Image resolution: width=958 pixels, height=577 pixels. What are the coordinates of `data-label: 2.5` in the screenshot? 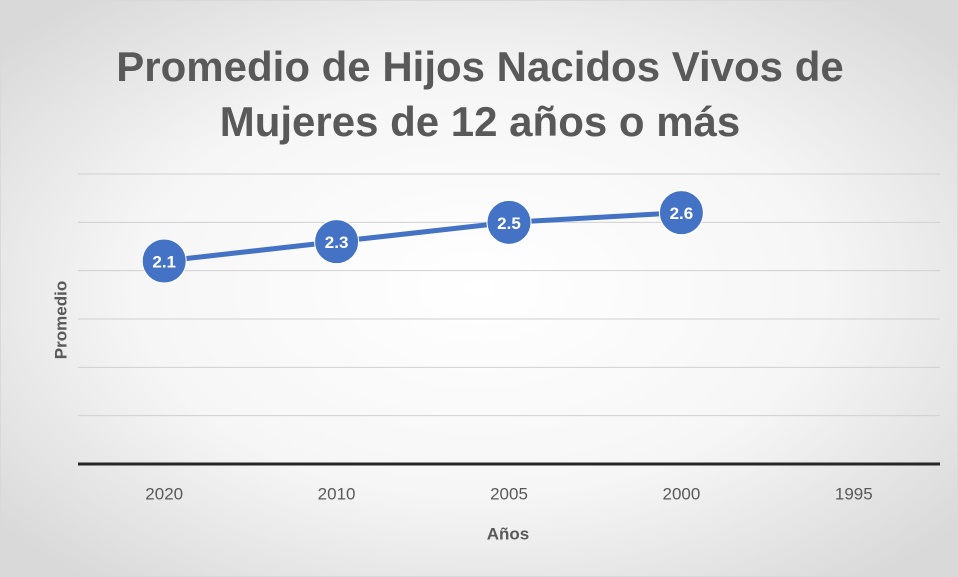 It's located at (509, 223).